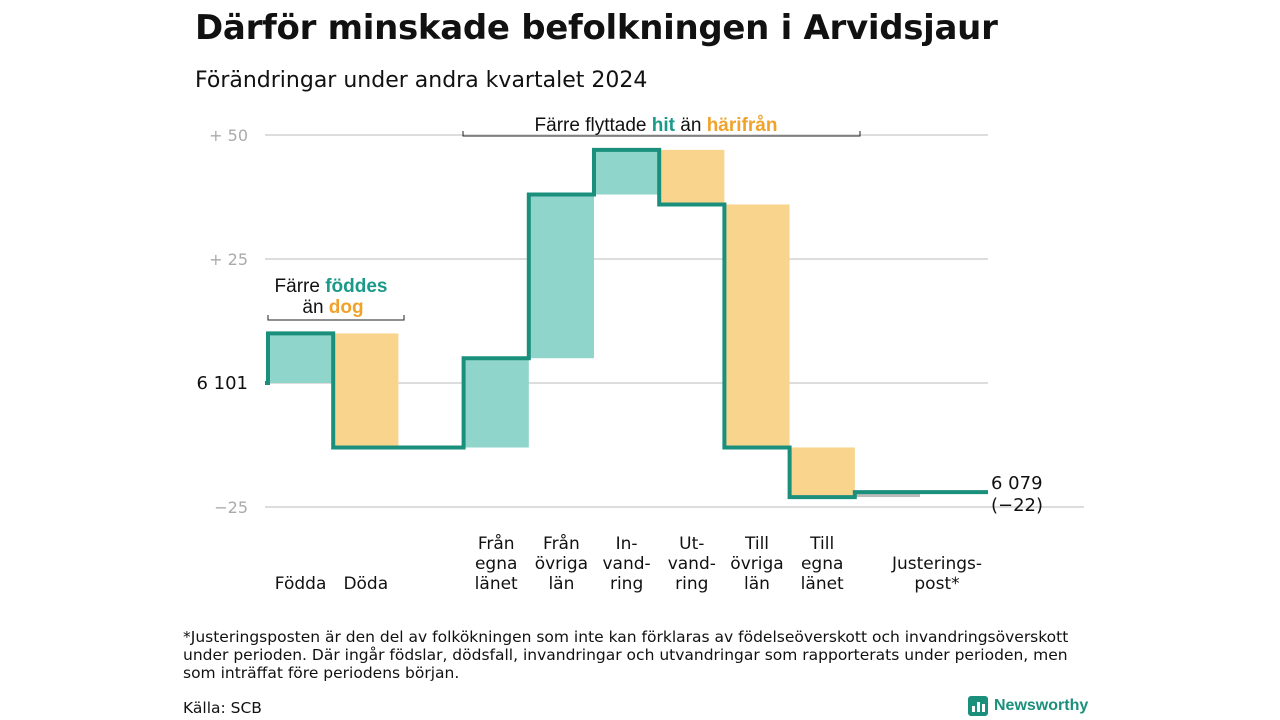 The width and height of the screenshot is (1280, 720). What do you see at coordinates (222, 383) in the screenshot?
I see `start-value-label: 6 101` at bounding box center [222, 383].